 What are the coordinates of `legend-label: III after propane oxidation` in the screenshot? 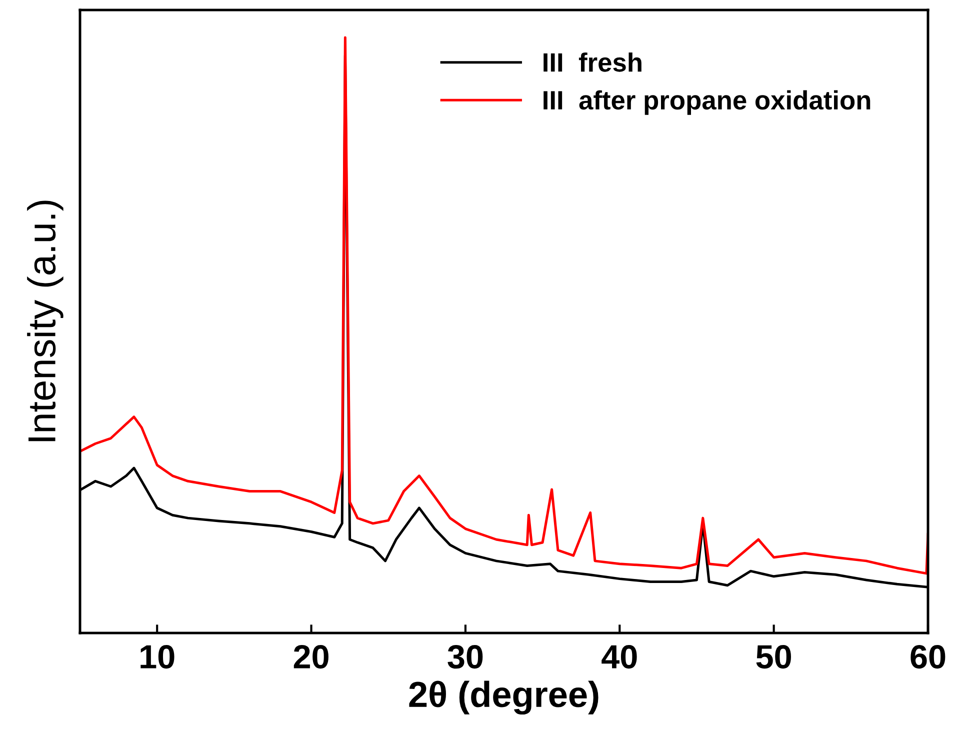 It's located at (707, 102).